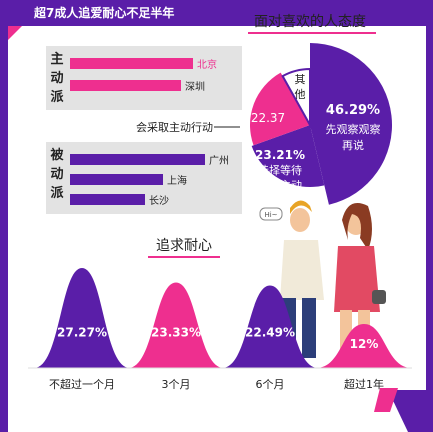  Describe the element at coordinates (270, 333) in the screenshot. I see `bell-bar-value: 22.49%` at that location.